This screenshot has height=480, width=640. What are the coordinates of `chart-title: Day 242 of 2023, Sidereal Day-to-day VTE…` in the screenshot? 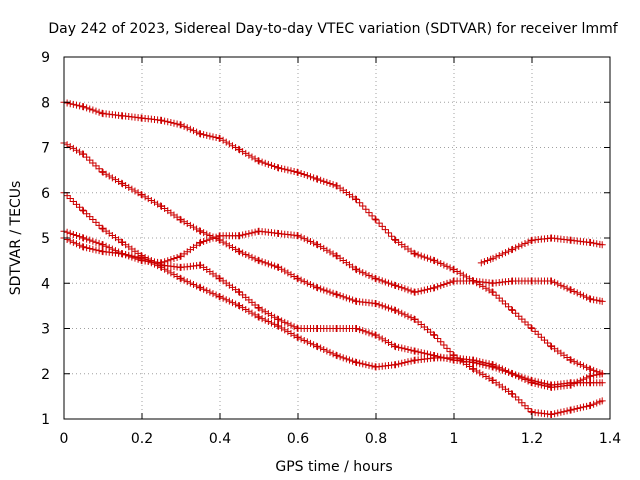 It's located at (333, 29).